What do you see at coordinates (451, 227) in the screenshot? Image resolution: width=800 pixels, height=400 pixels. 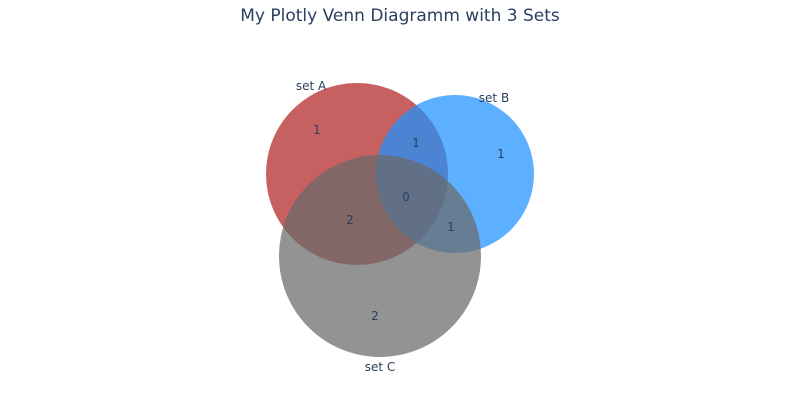 I see `region-b-and-c-count: 1` at bounding box center [451, 227].